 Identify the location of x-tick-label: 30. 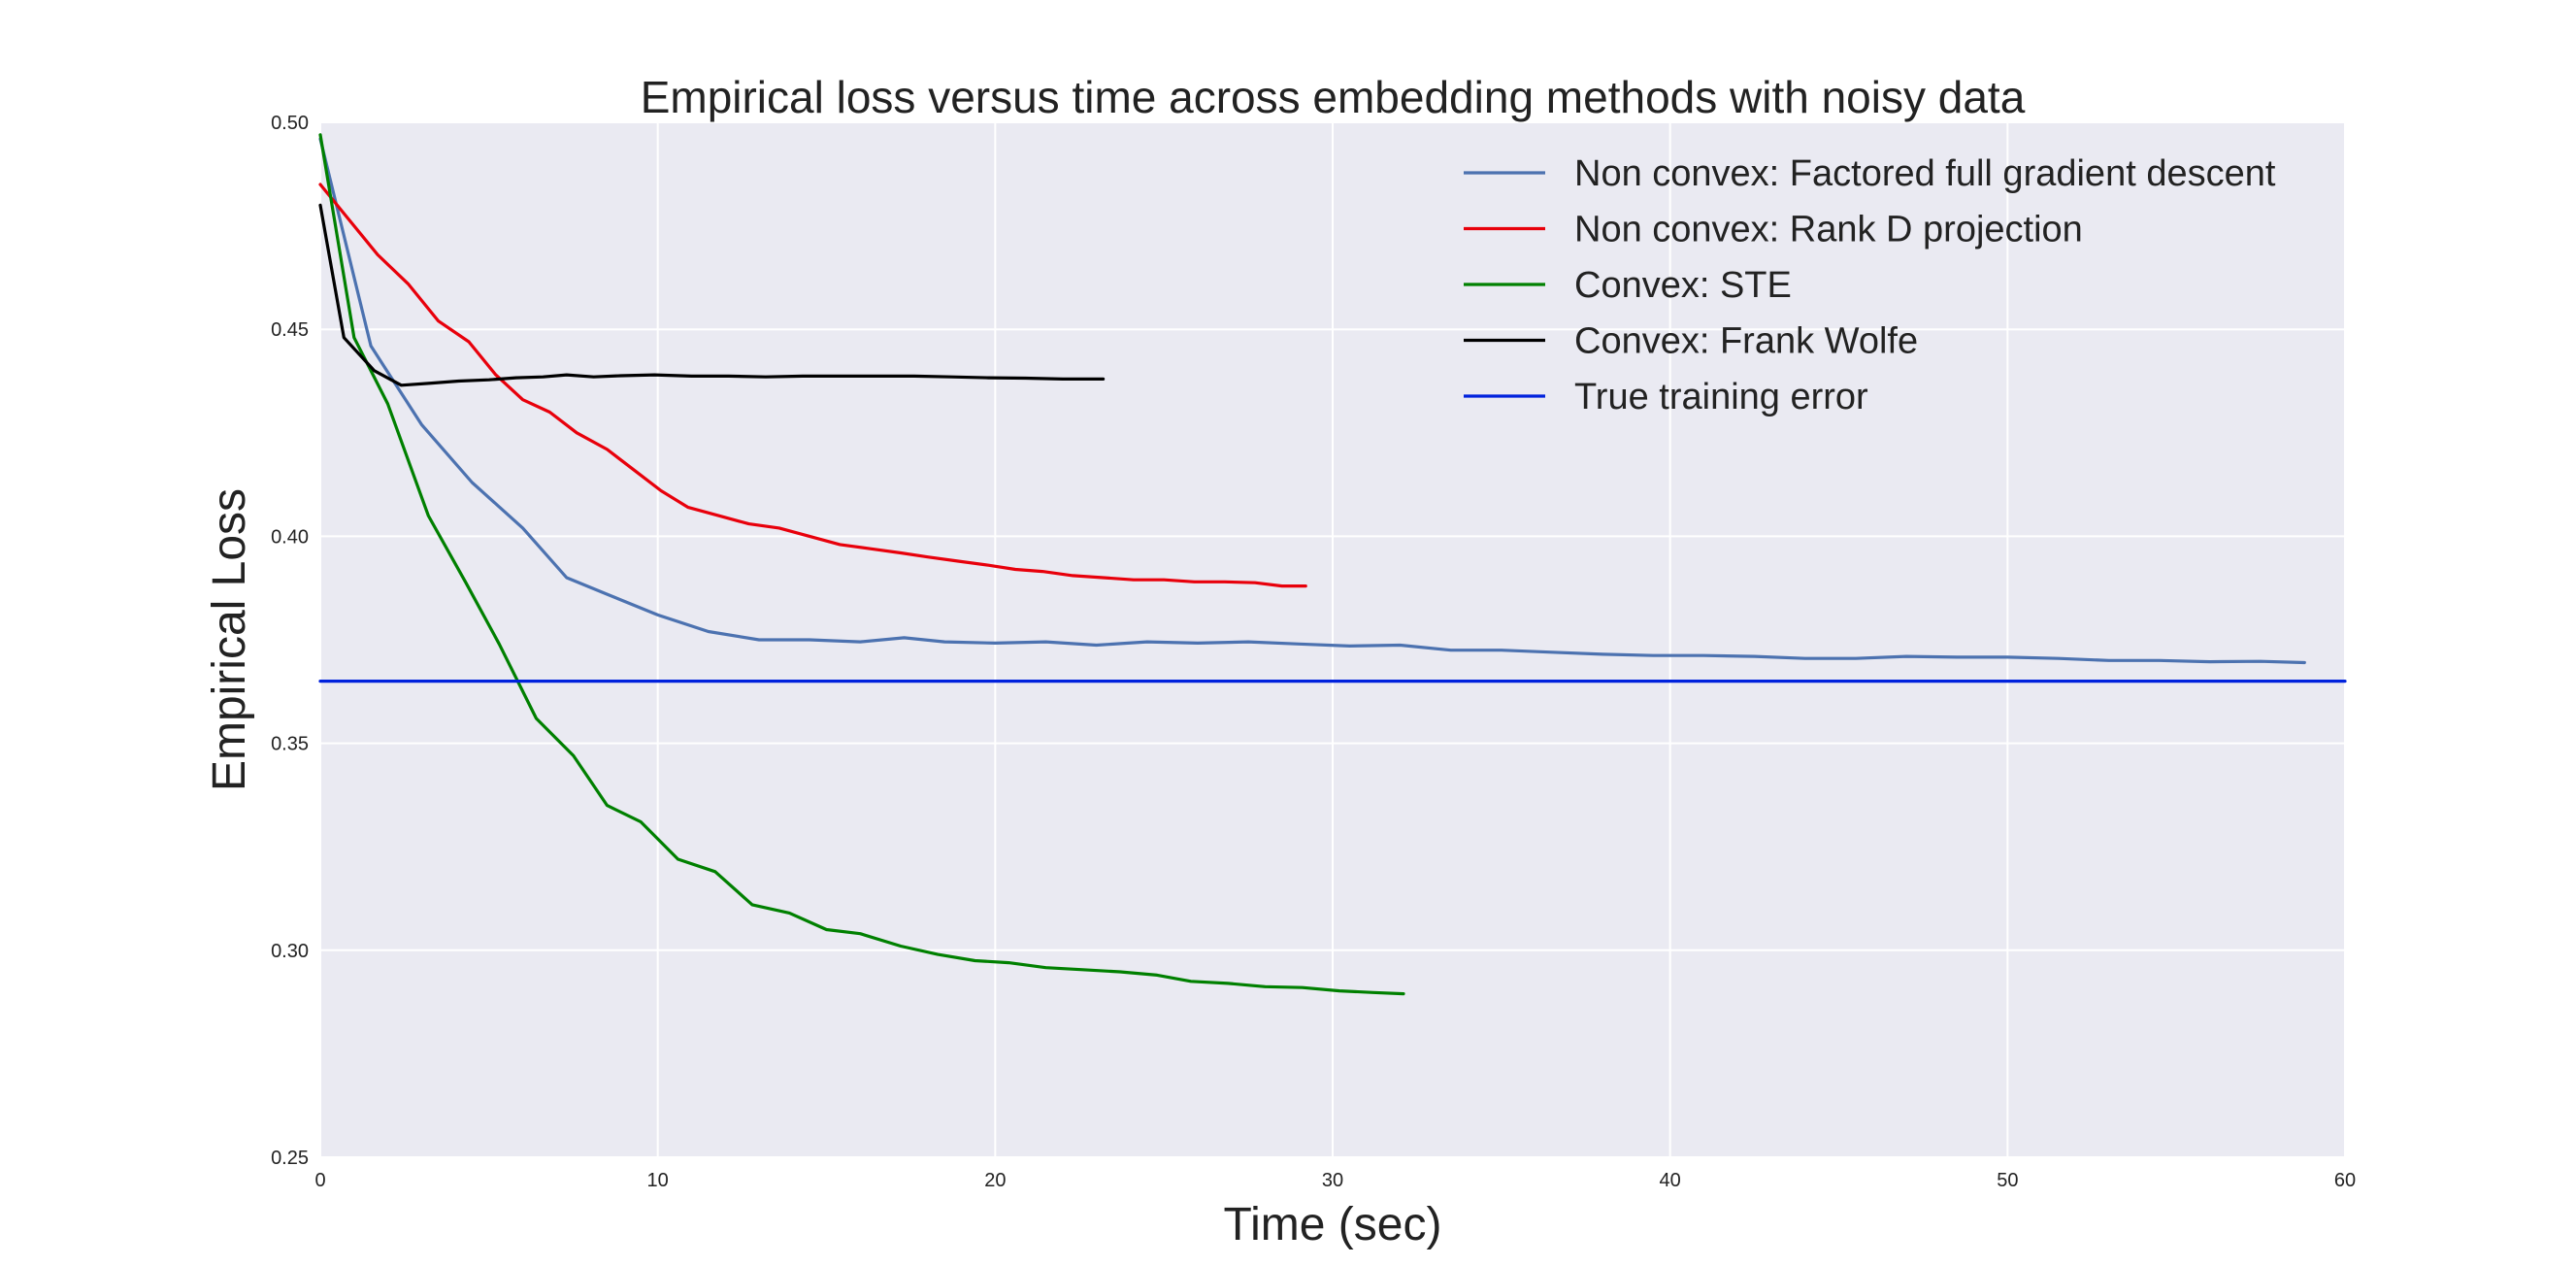
(1332, 1180).